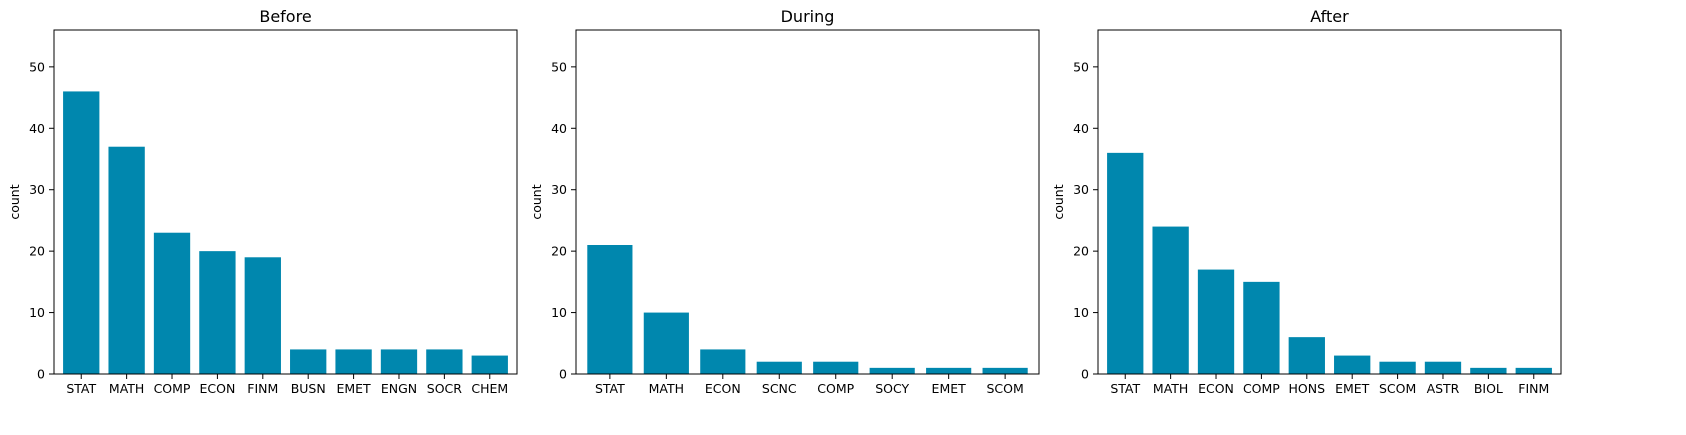 This screenshot has height=435, width=1686. I want to click on x-tick-label: BUSN, so click(308, 388).